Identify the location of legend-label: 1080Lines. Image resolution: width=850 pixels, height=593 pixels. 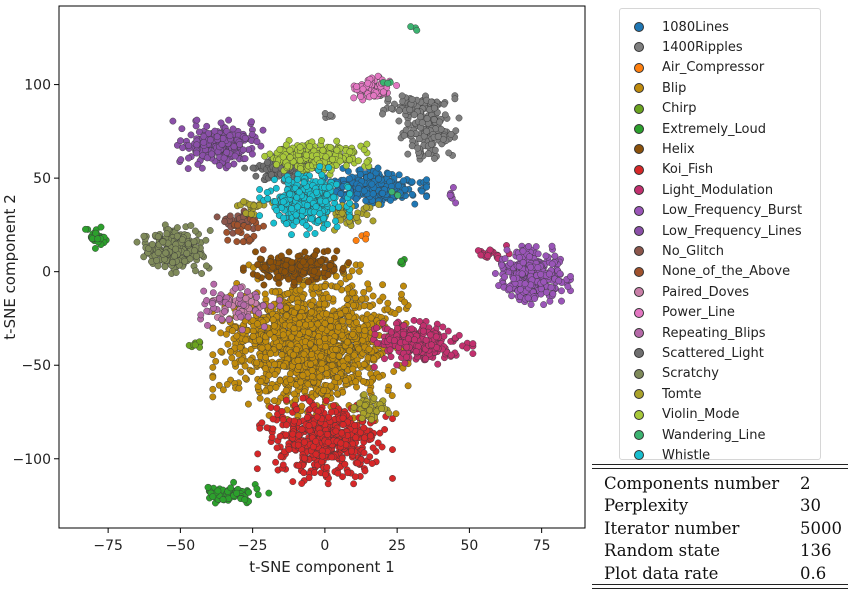
(695, 27).